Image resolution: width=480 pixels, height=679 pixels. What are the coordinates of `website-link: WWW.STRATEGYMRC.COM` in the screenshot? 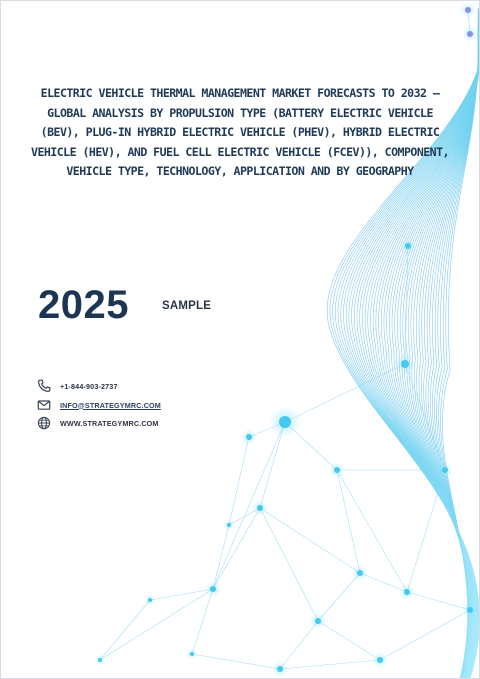 It's located at (109, 423).